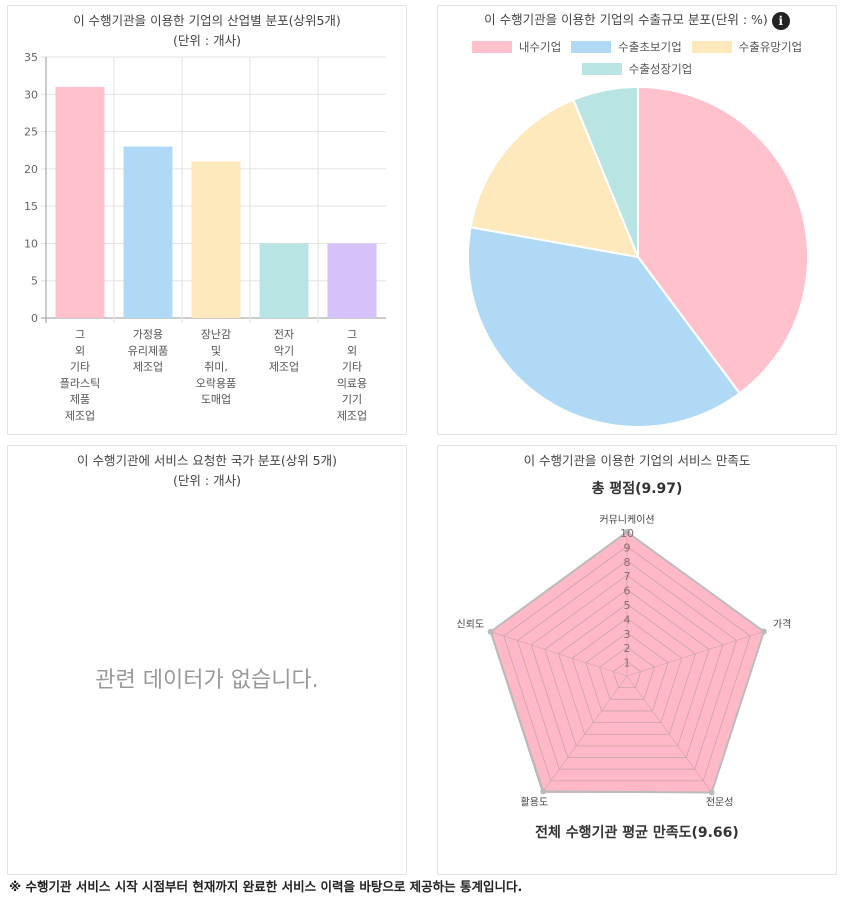  Describe the element at coordinates (637, 489) in the screenshot. I see `total-score: 총 평점(9.97)` at that location.